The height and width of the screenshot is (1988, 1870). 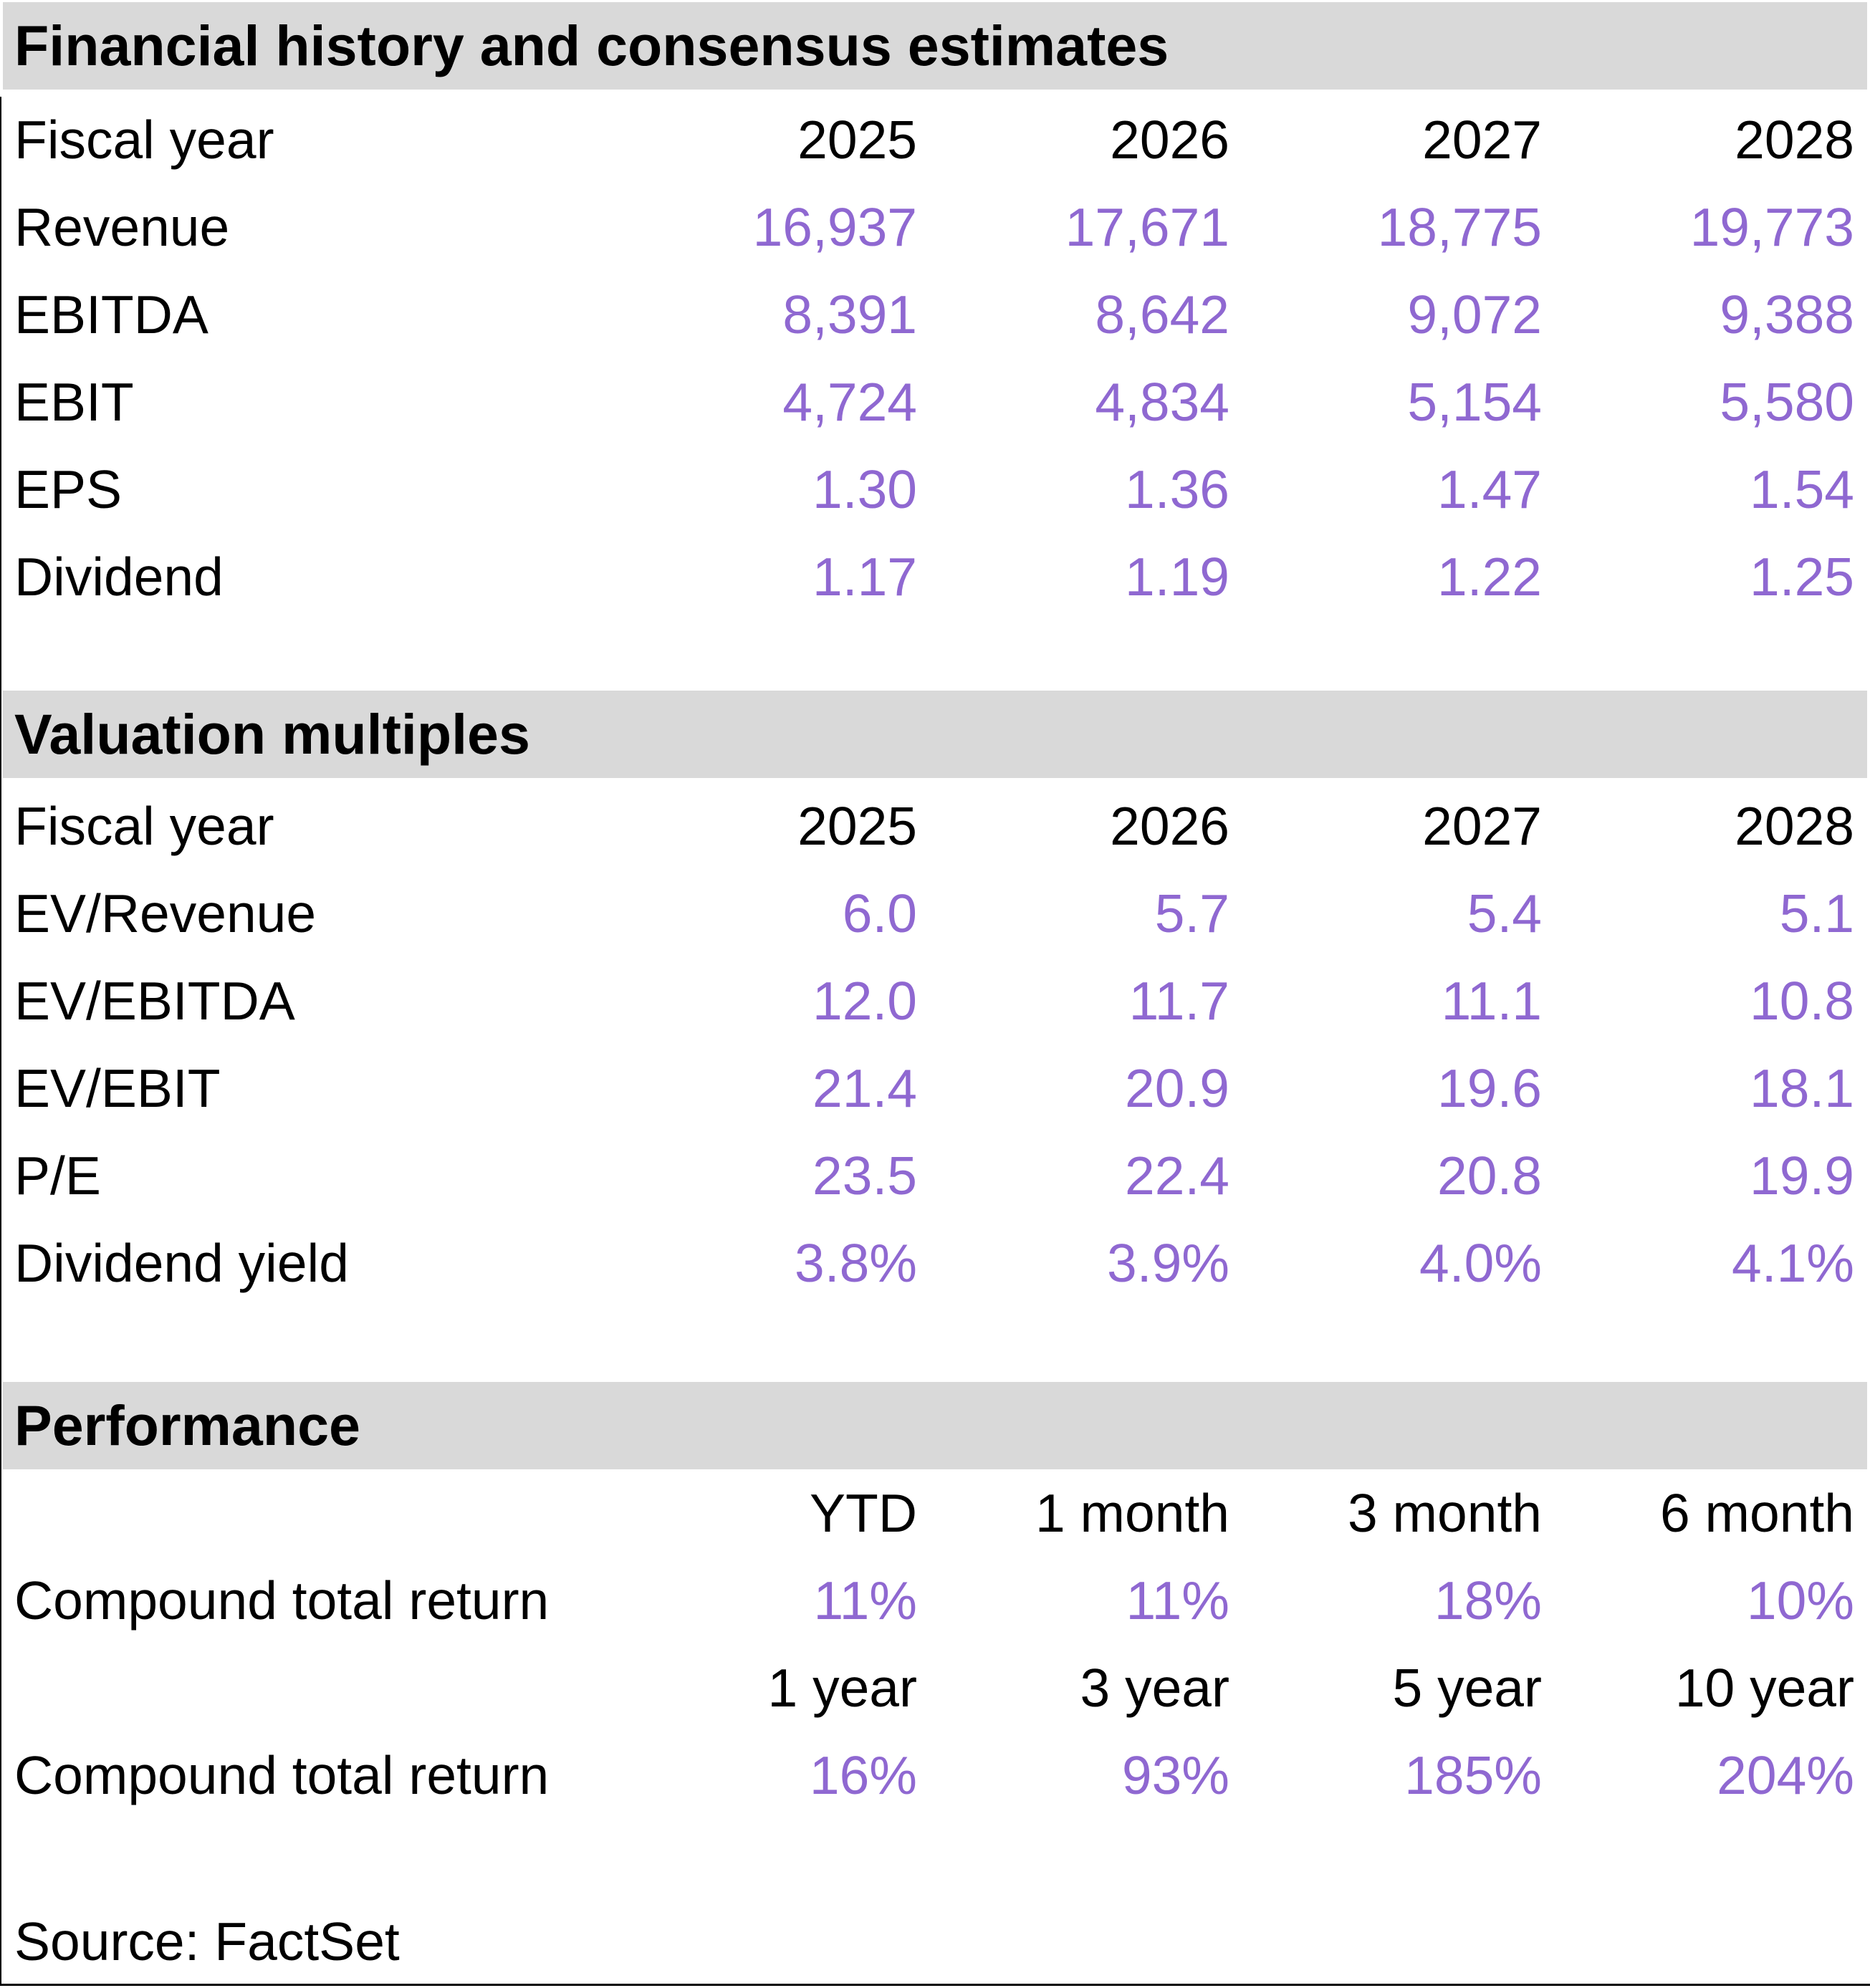 I want to click on table-row-ev-revenue: EV/Revenue 6.0 5.7 5.4 5.1, so click(x=934, y=913).